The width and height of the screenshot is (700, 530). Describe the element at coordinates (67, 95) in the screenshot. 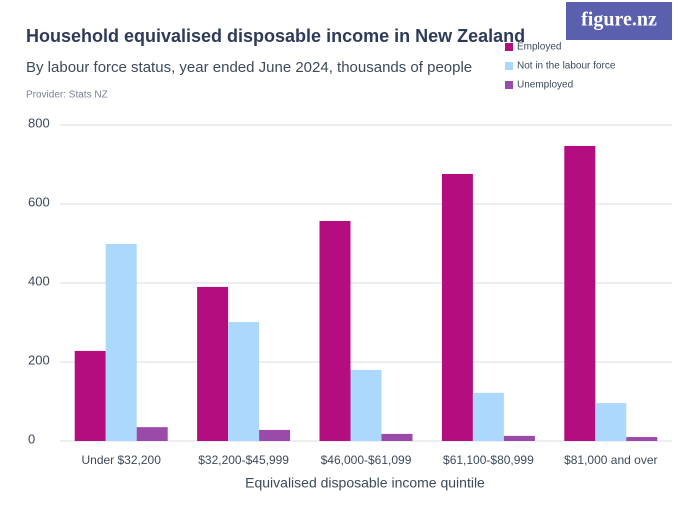

I see `provider: Provider: Stats NZ` at that location.